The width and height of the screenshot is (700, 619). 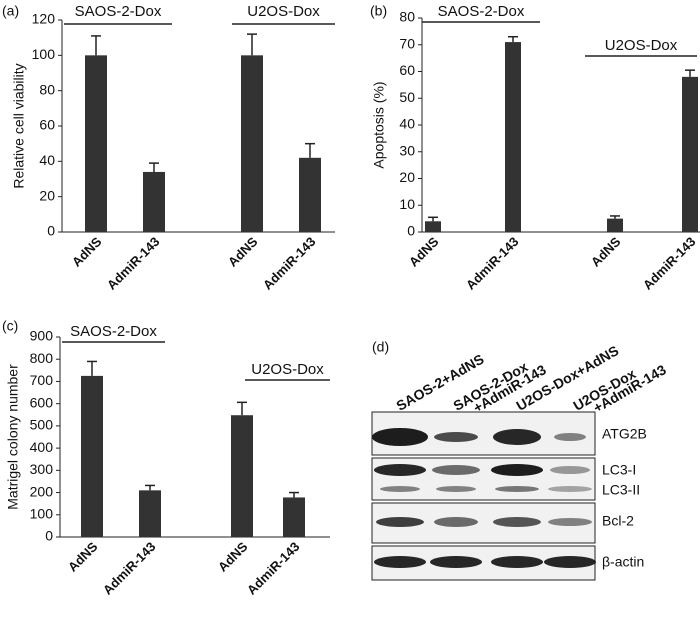 I want to click on panel-label: (c), so click(x=10, y=326).